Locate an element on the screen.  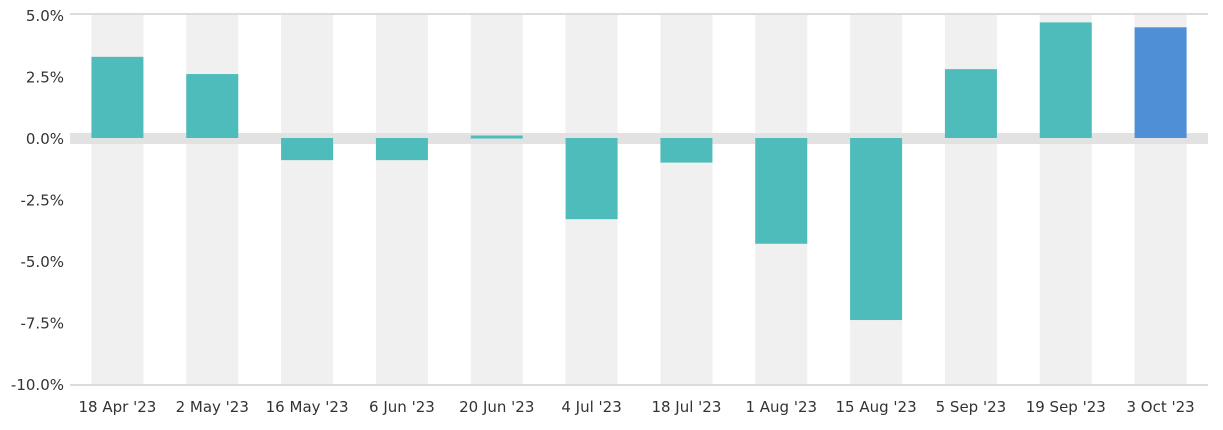
x-tick-label: 1 Aug '23 is located at coordinates (781, 407).